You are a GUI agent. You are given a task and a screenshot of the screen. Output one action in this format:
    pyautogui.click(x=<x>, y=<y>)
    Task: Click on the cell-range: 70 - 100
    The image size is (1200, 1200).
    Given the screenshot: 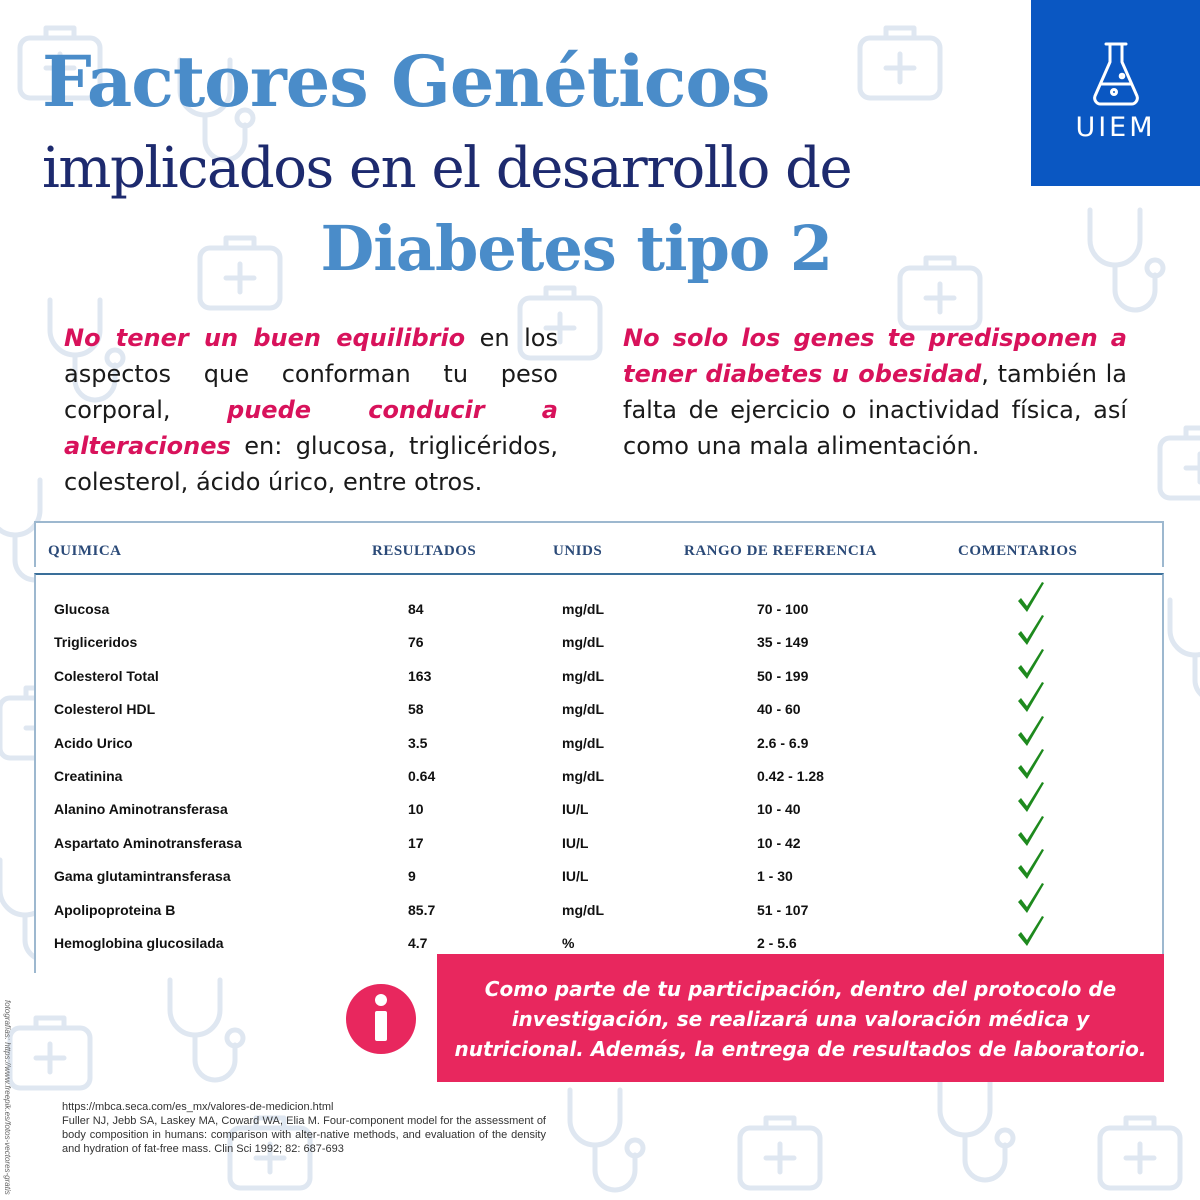 What is the action you would take?
    pyautogui.click(x=783, y=609)
    